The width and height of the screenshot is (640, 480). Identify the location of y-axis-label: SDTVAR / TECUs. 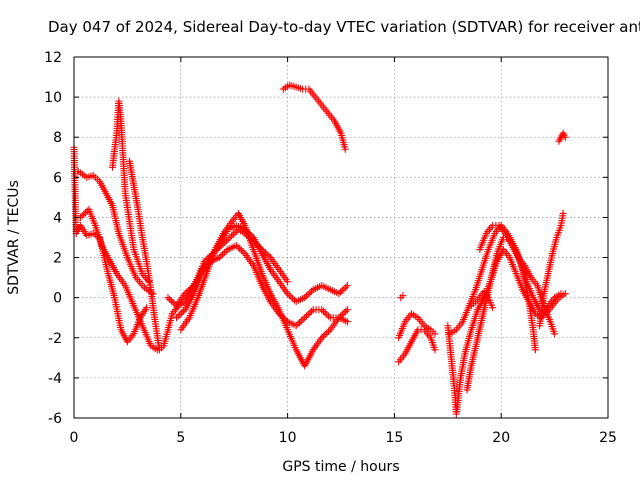
(14, 237).